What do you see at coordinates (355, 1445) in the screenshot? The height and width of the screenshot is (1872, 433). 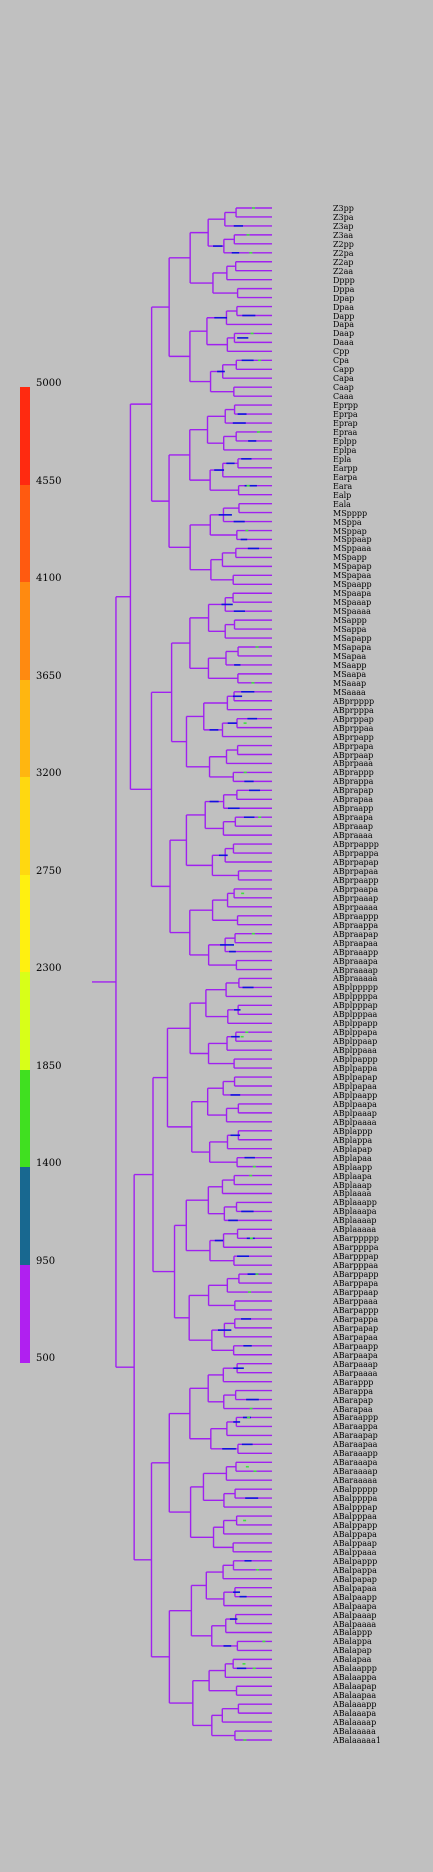 I see `leaf-label: ABaraapaa` at bounding box center [355, 1445].